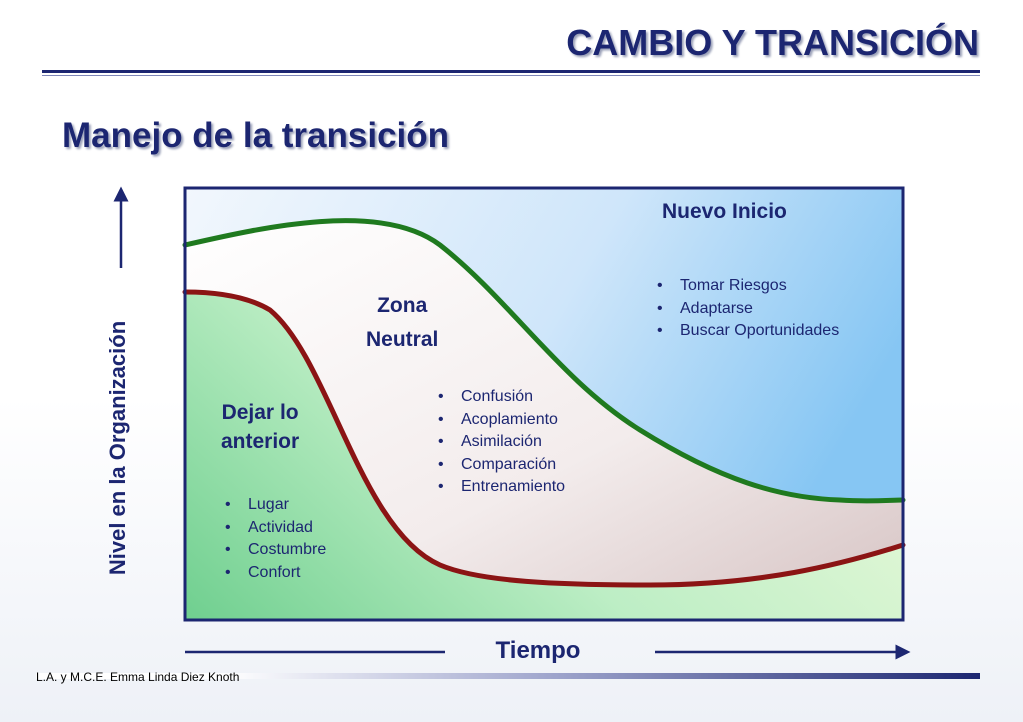  I want to click on list-item: Confort, so click(275, 573).